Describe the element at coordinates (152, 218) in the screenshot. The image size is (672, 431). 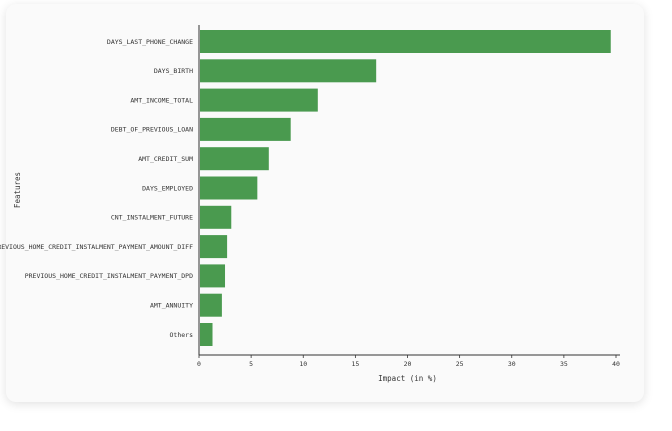
I see `category-label: CNT_INSTALMENT_FUTURE` at that location.